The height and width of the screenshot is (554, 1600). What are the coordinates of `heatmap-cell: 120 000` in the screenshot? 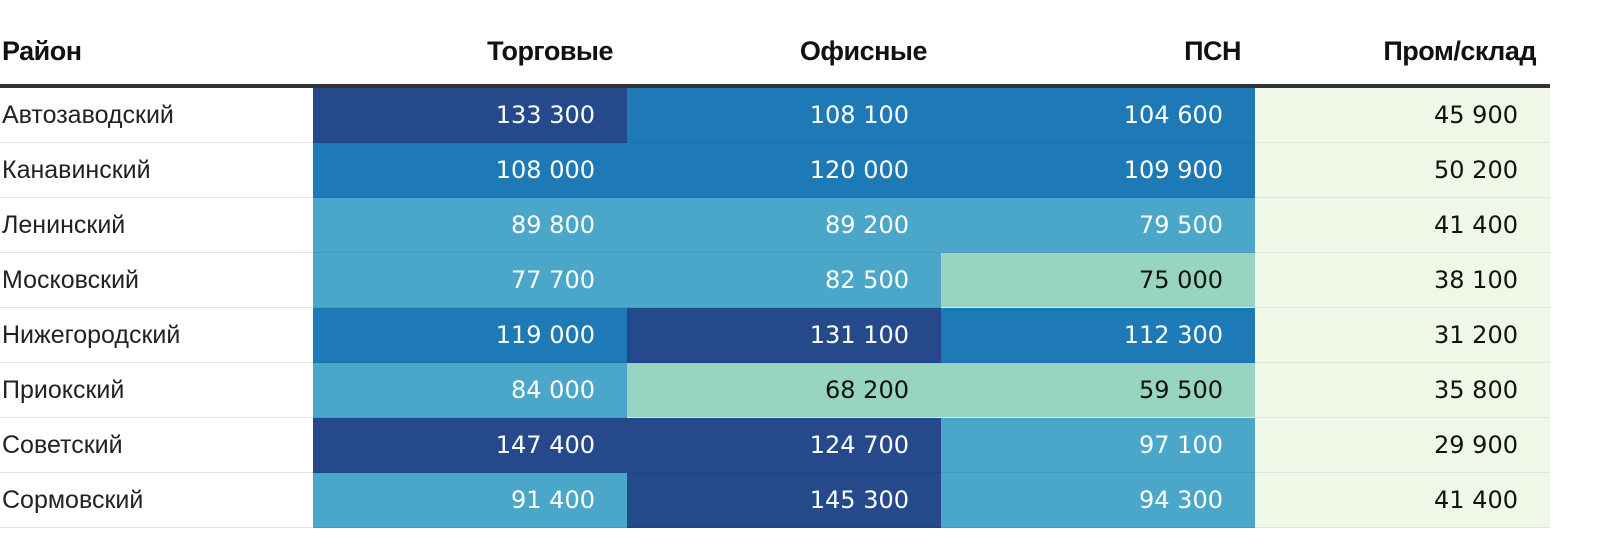 It's located at (784, 170).